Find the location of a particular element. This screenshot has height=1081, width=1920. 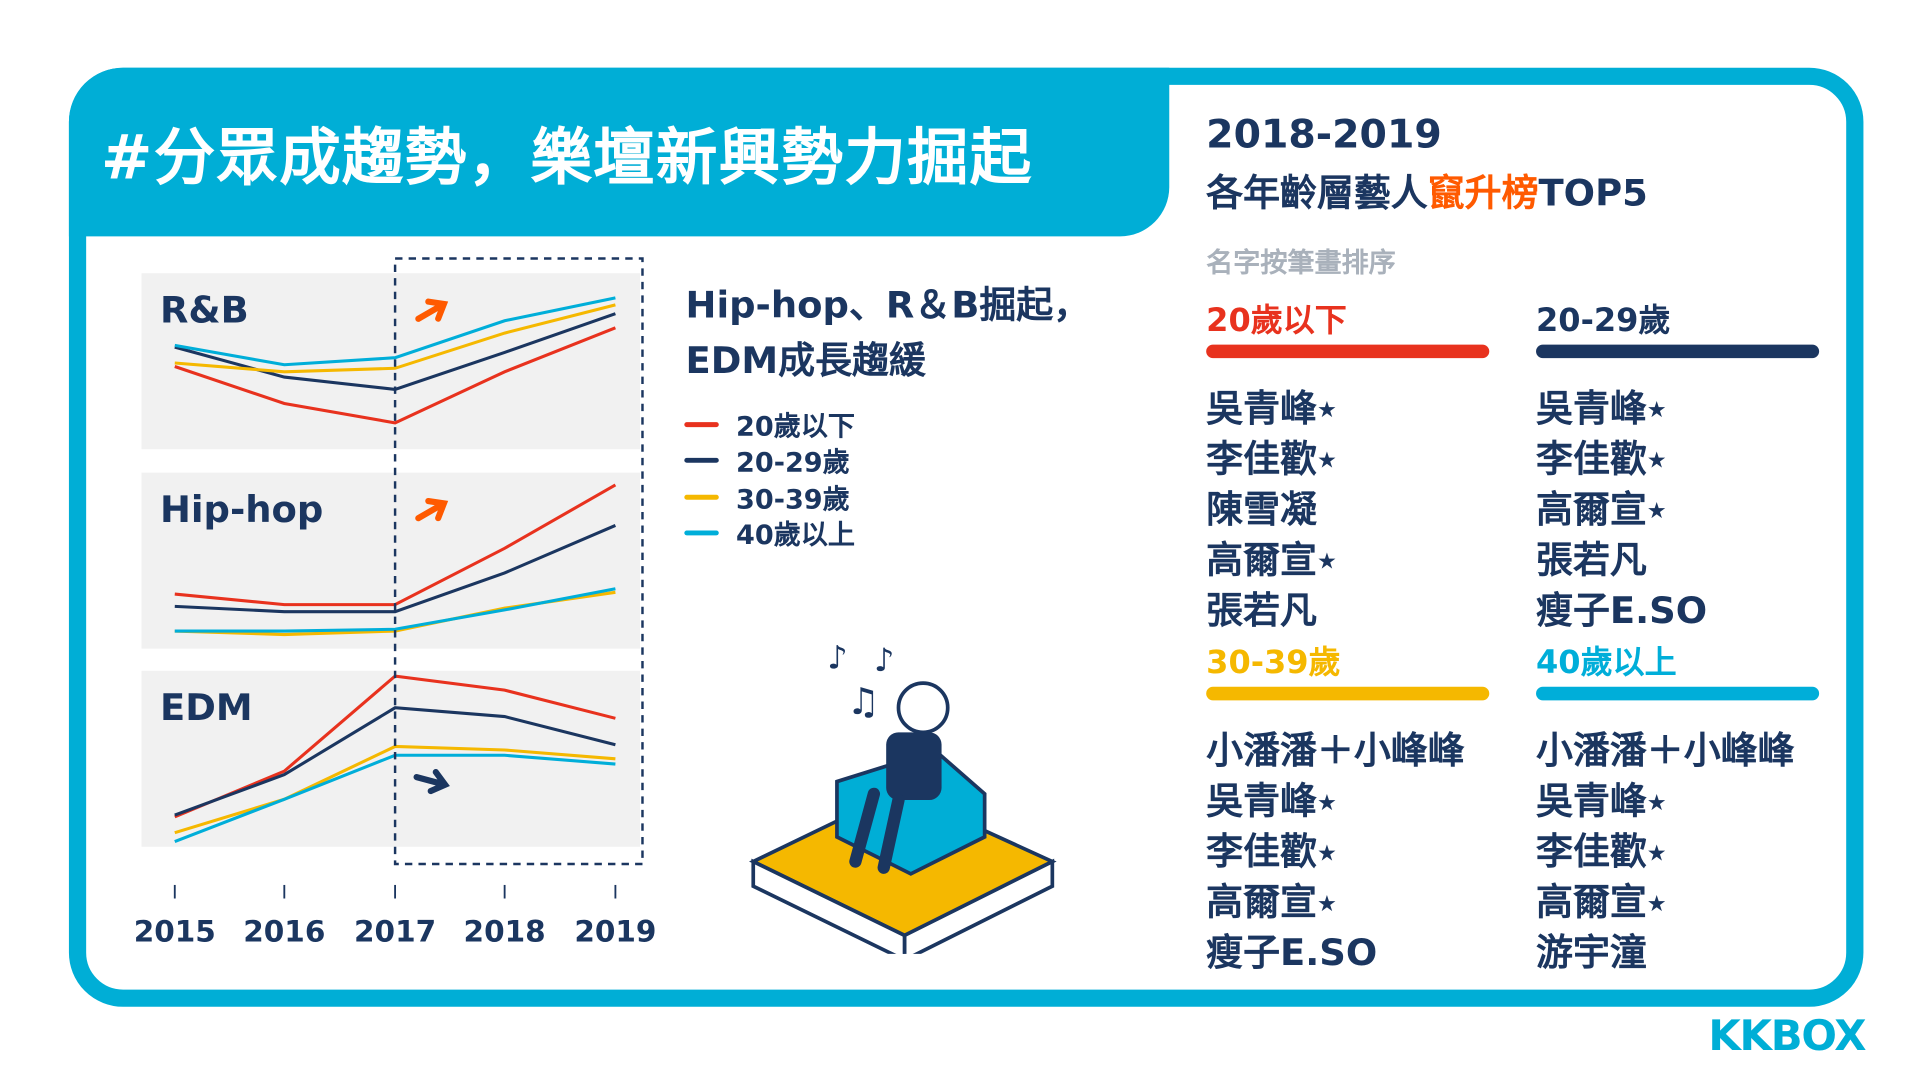

x-tick-label: 2015 is located at coordinates (175, 932).